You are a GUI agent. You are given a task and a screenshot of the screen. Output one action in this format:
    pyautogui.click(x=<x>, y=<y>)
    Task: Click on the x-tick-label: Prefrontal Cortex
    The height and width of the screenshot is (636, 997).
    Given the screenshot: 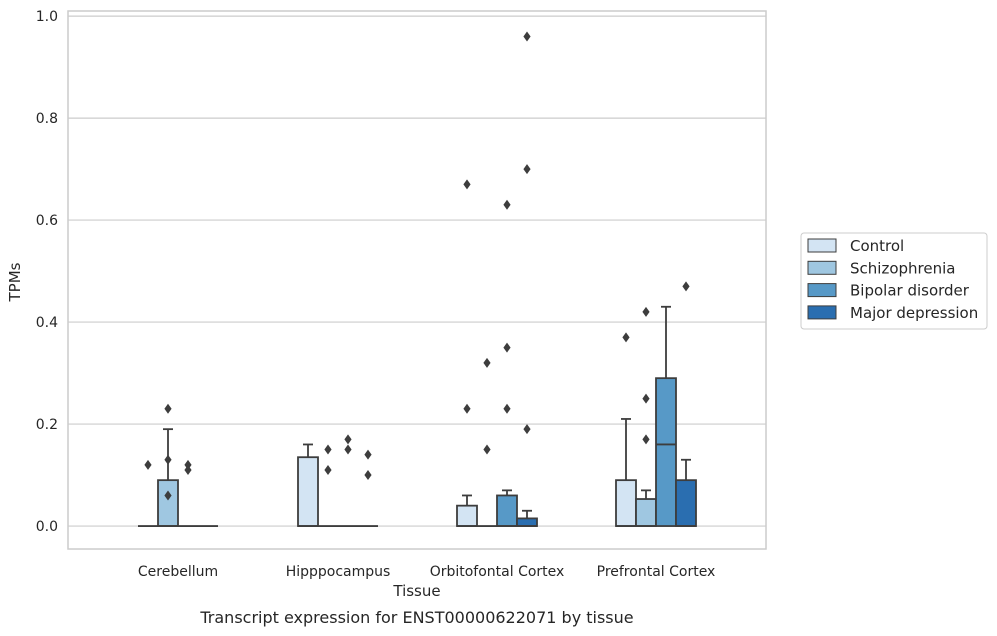 What is the action you would take?
    pyautogui.click(x=656, y=572)
    